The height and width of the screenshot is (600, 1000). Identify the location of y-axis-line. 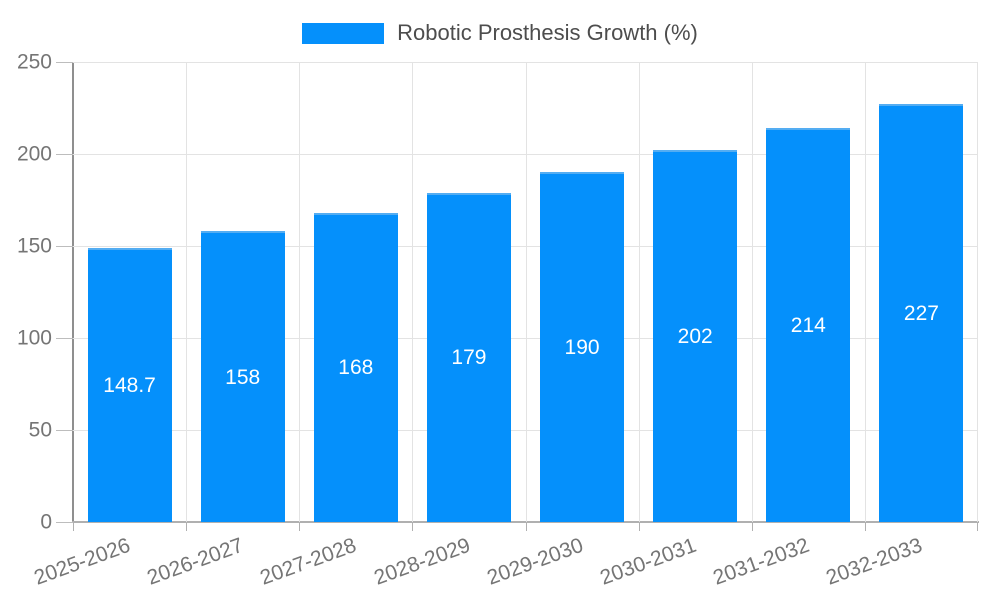
(73, 292).